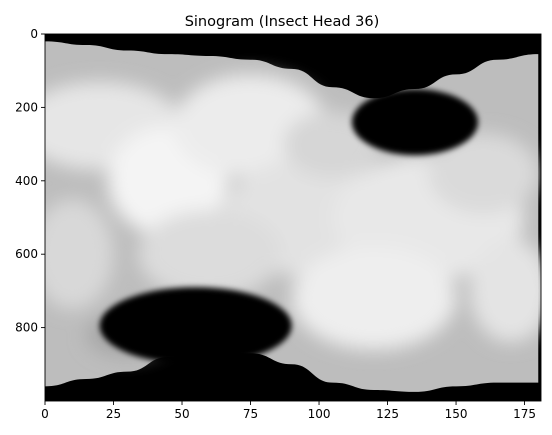 This screenshot has height=435, width=552. What do you see at coordinates (250, 414) in the screenshot?
I see `x-tick-label: 75` at bounding box center [250, 414].